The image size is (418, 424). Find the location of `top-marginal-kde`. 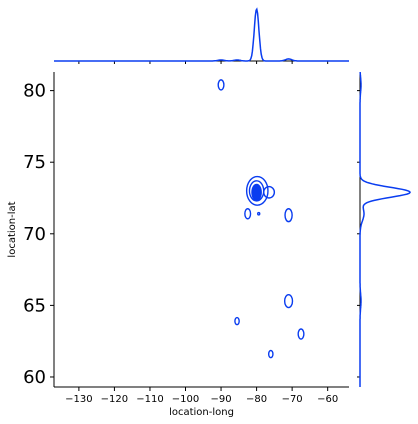

top-marginal-kde is located at coordinates (201, 35).